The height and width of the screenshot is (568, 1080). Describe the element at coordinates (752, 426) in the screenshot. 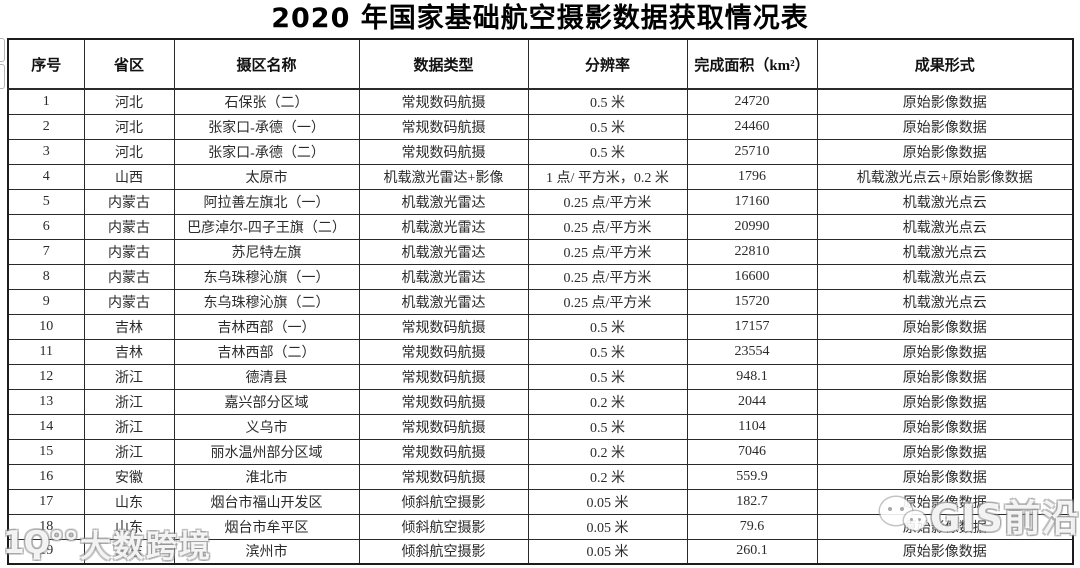

I see `cell-completed_area_km2: 1104` at that location.